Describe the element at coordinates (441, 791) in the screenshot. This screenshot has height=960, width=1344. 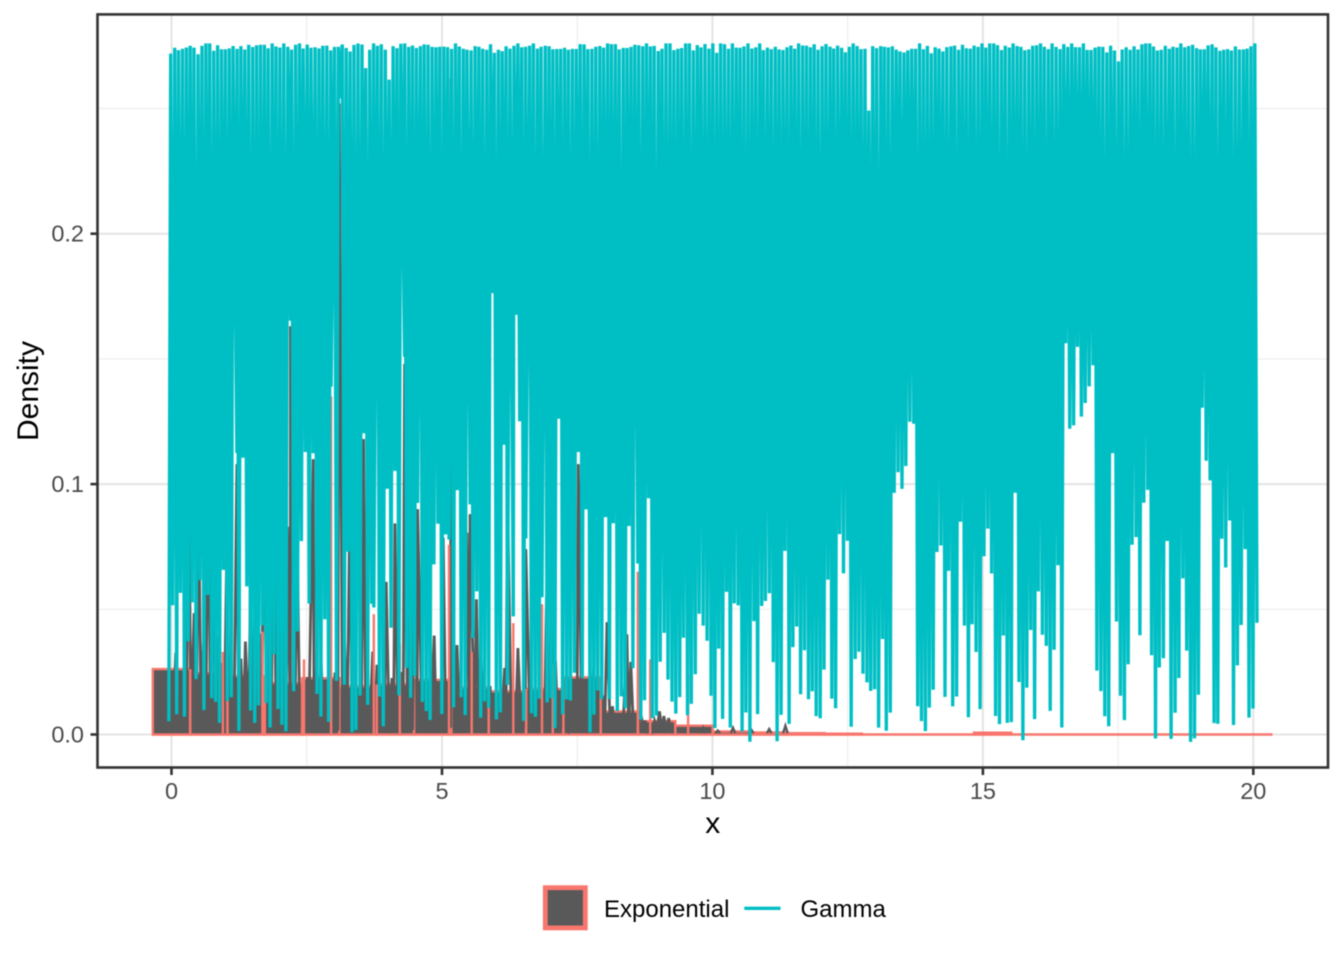
I see `svg-text: 5` at that location.